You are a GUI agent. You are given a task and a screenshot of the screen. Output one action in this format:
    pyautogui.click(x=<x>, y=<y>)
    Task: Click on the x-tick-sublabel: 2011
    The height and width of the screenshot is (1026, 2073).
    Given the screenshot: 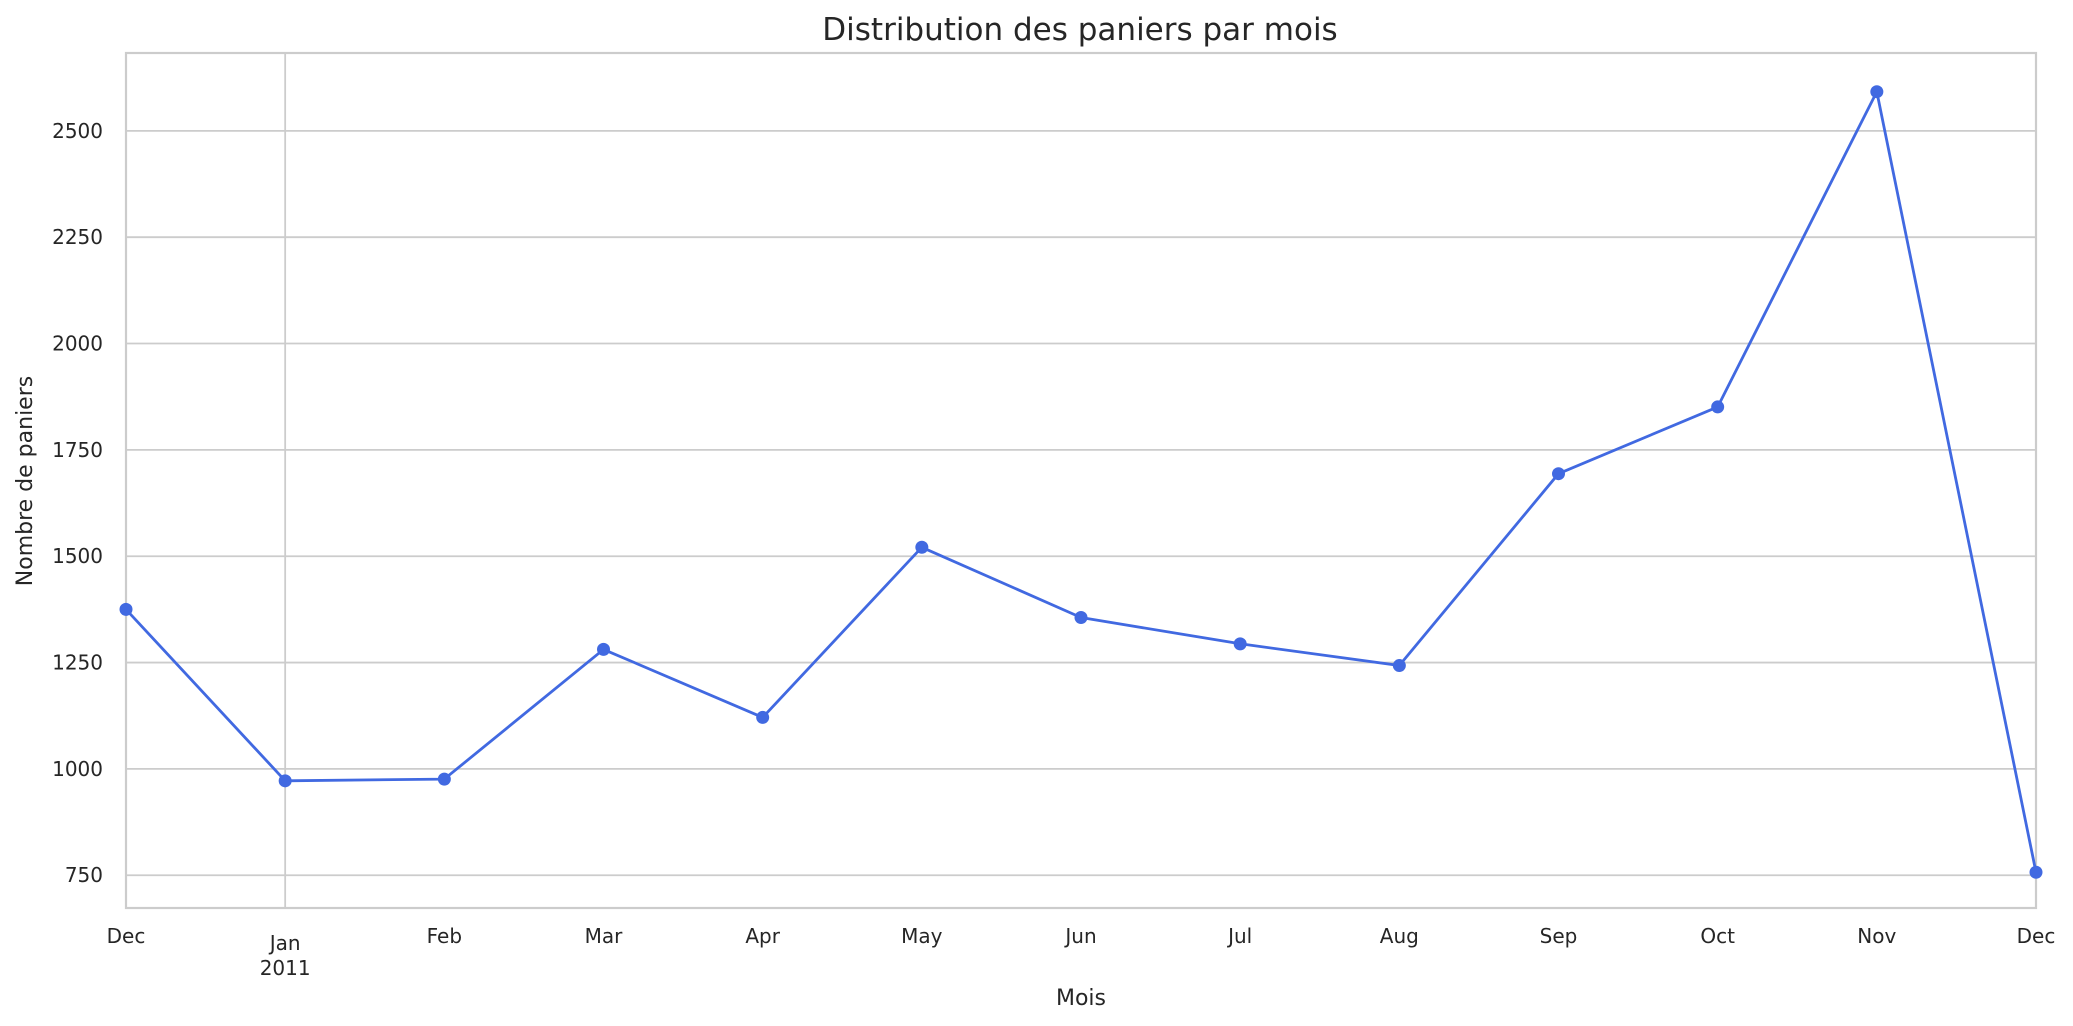 What is the action you would take?
    pyautogui.click(x=285, y=968)
    